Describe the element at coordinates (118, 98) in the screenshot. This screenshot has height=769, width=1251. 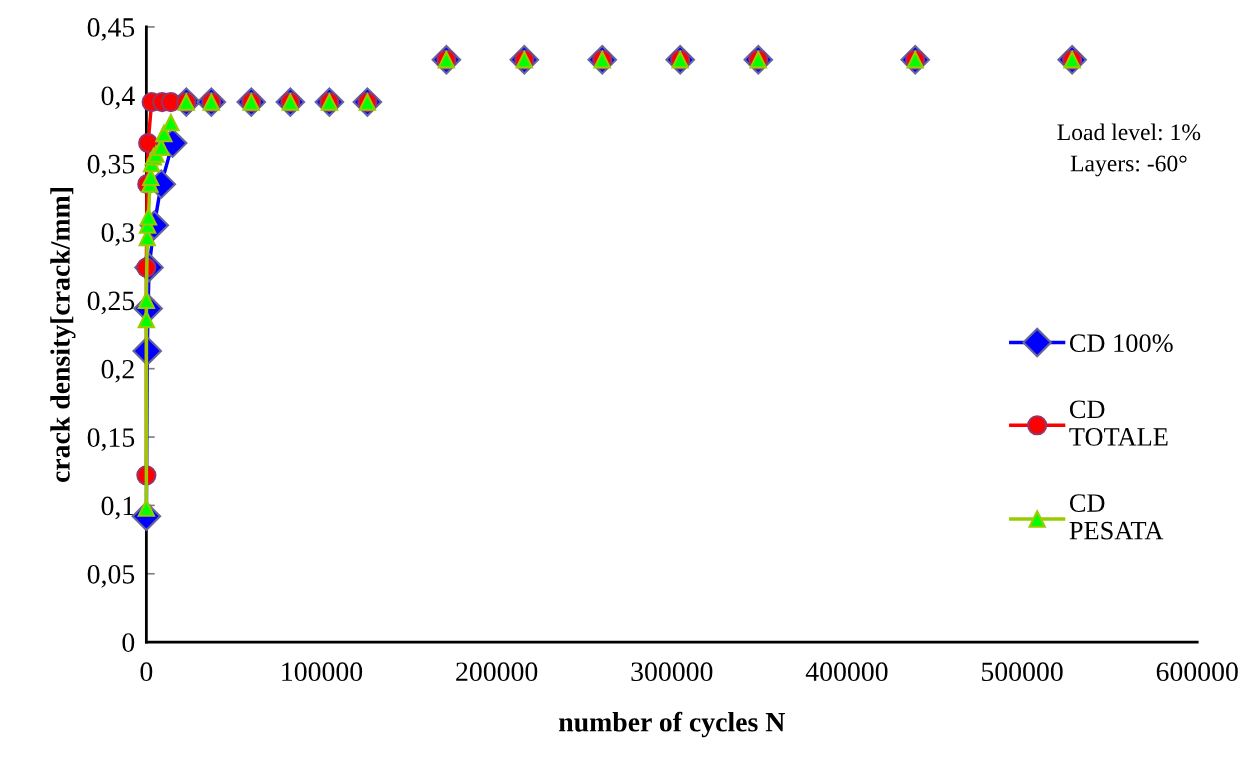
I see `y-tick-label: 0,4` at that location.